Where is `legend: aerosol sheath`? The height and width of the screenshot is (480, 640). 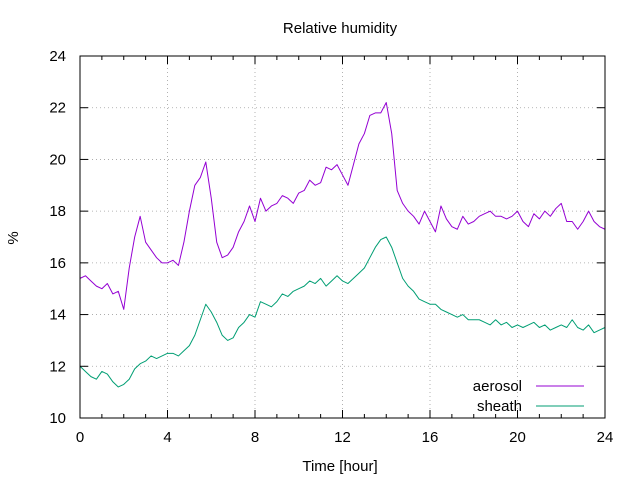 legend: aerosol sheath is located at coordinates (528, 396).